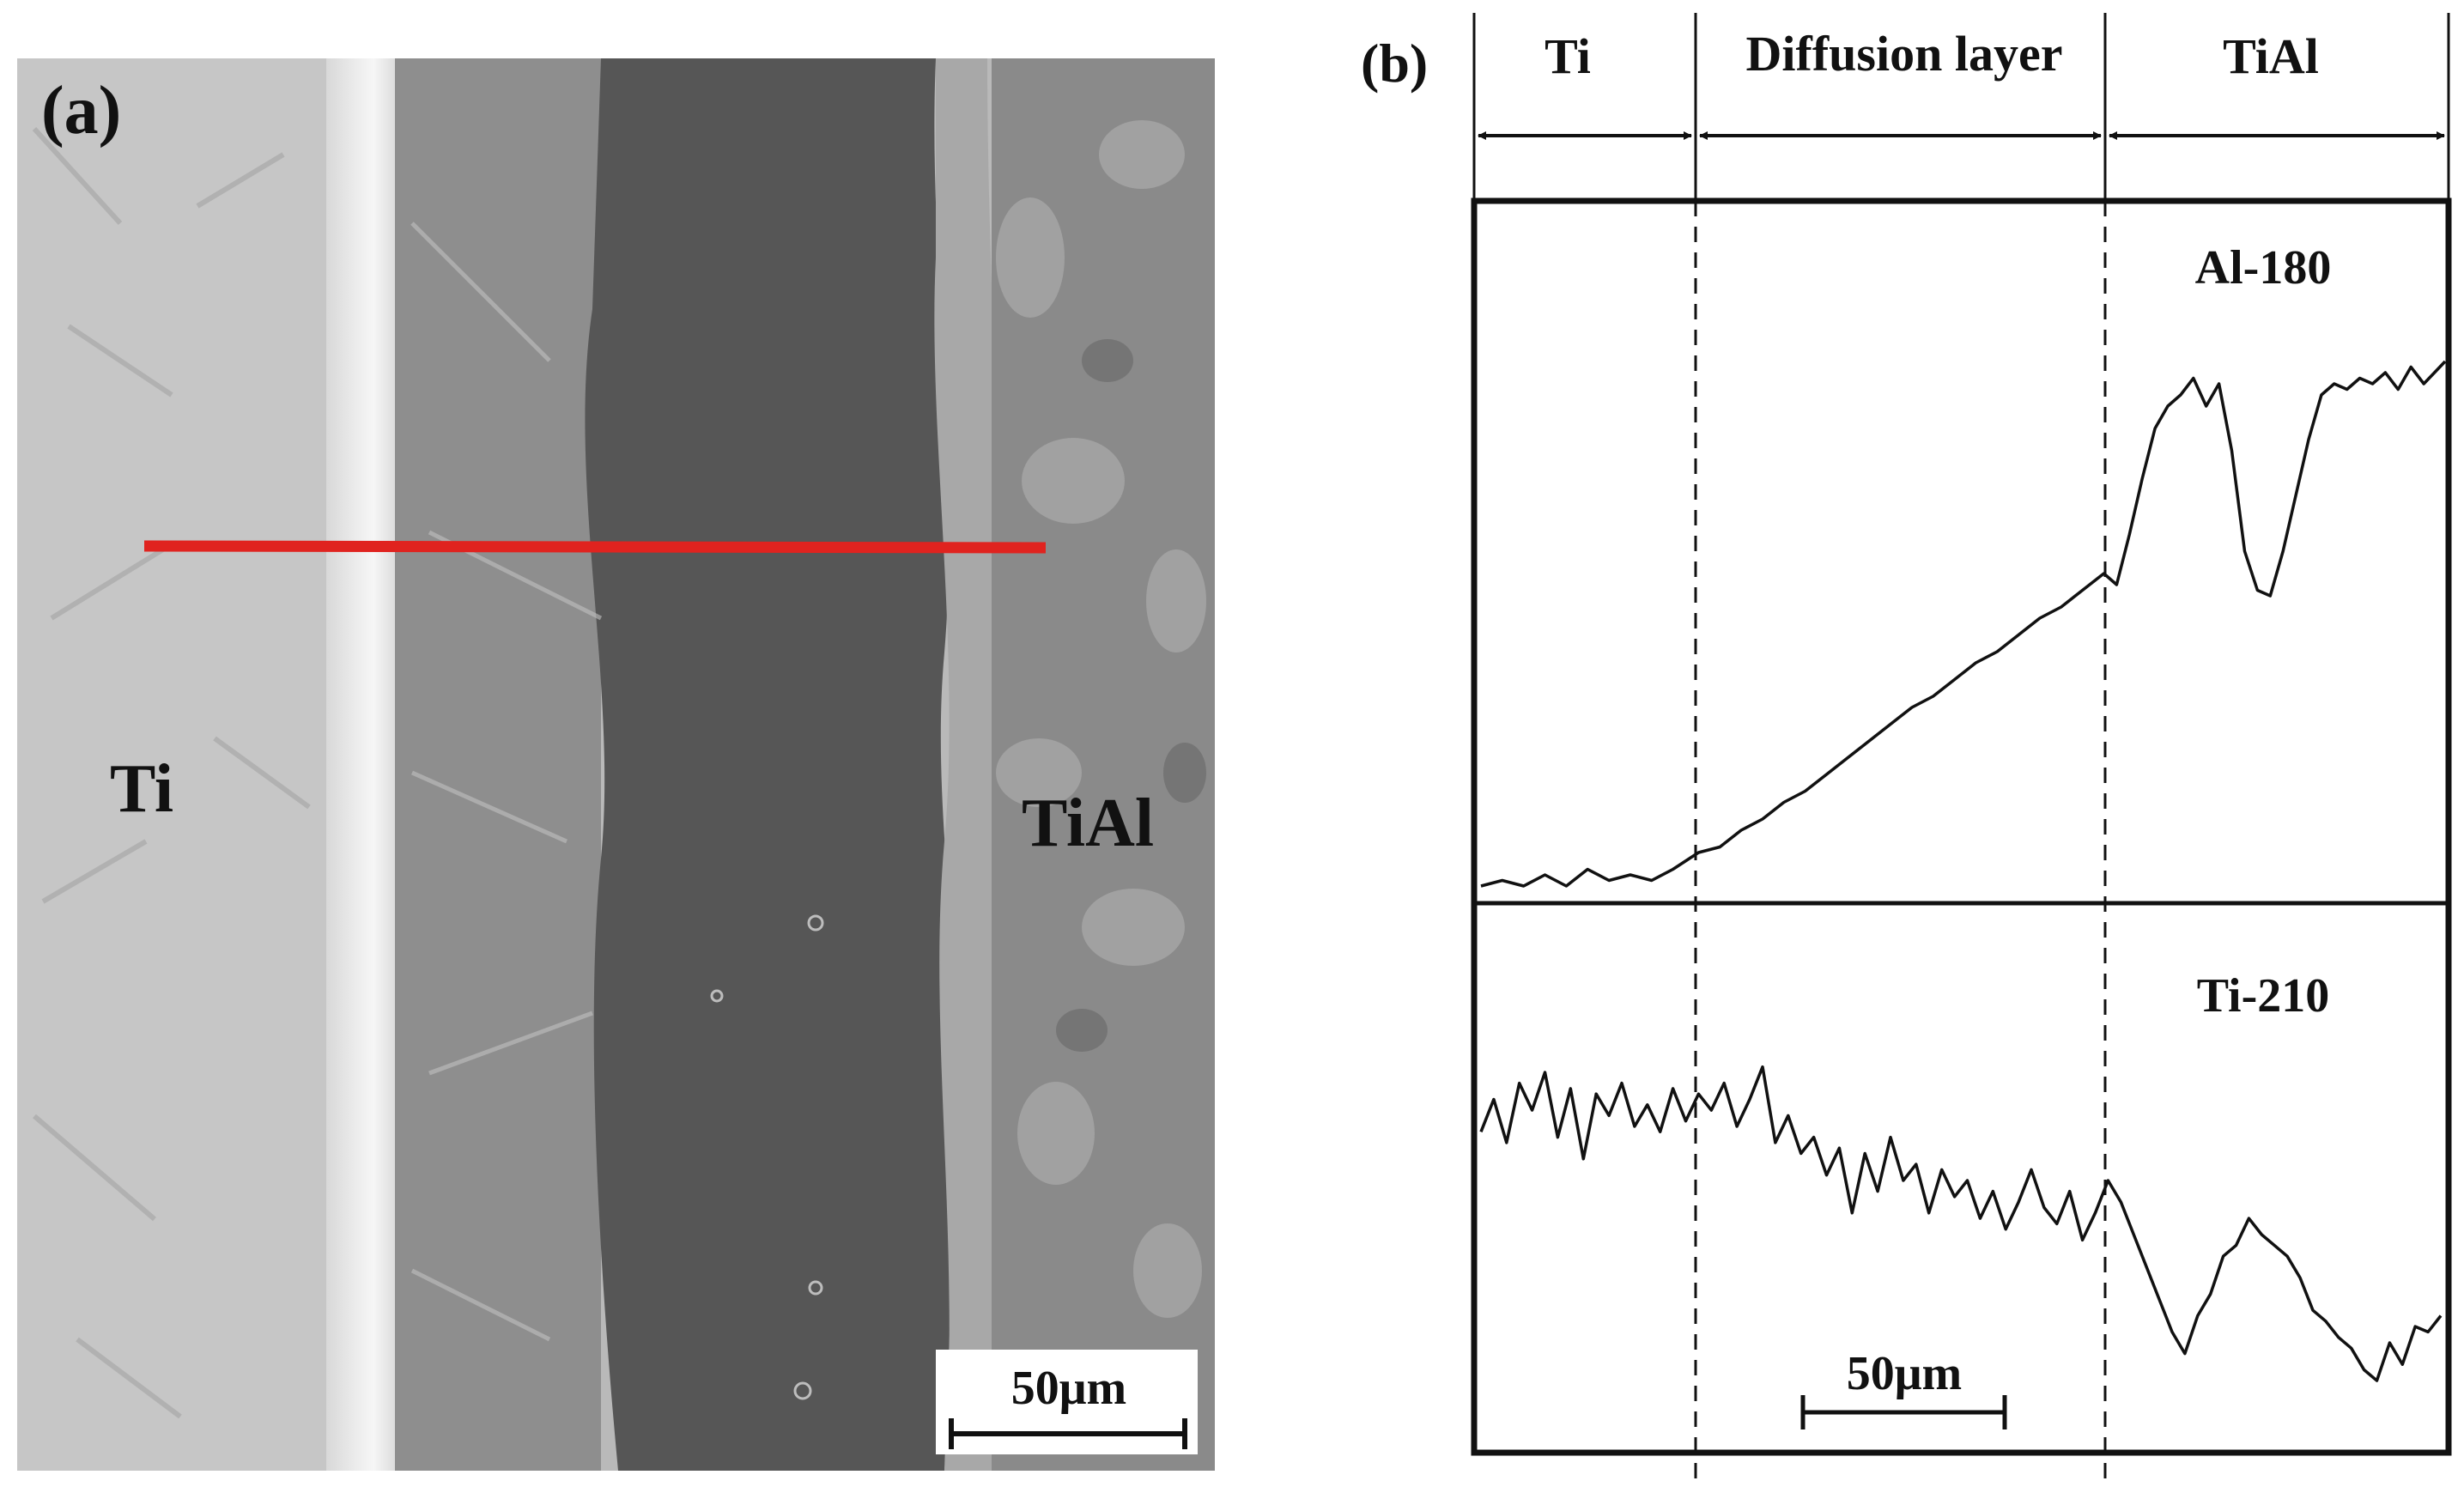 This screenshot has height=1487, width=2464. What do you see at coordinates (1961, 106) in the screenshot?
I see `region-header: Ti Diffusion layer TiAl` at bounding box center [1961, 106].